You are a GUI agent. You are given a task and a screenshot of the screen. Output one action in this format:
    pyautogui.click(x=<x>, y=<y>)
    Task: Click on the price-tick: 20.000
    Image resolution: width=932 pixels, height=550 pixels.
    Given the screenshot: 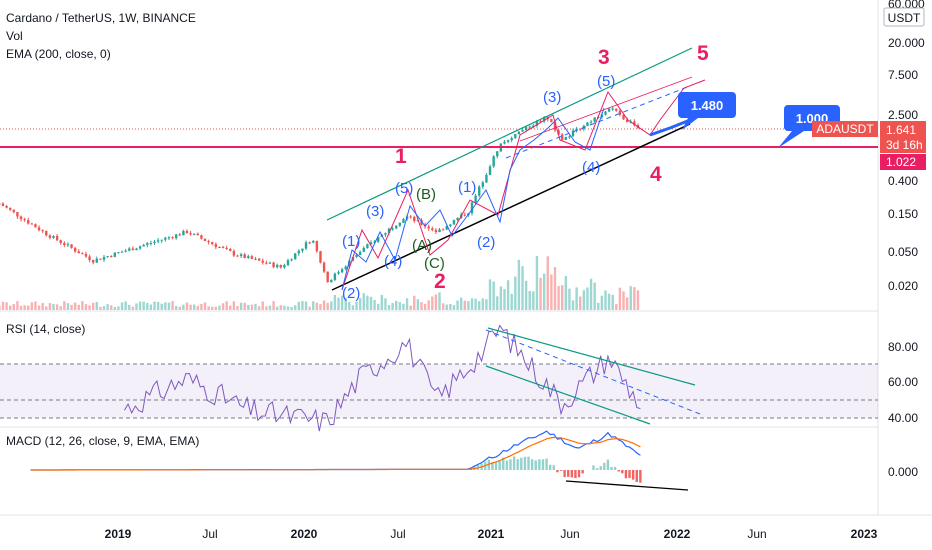 What is the action you would take?
    pyautogui.click(x=906, y=43)
    